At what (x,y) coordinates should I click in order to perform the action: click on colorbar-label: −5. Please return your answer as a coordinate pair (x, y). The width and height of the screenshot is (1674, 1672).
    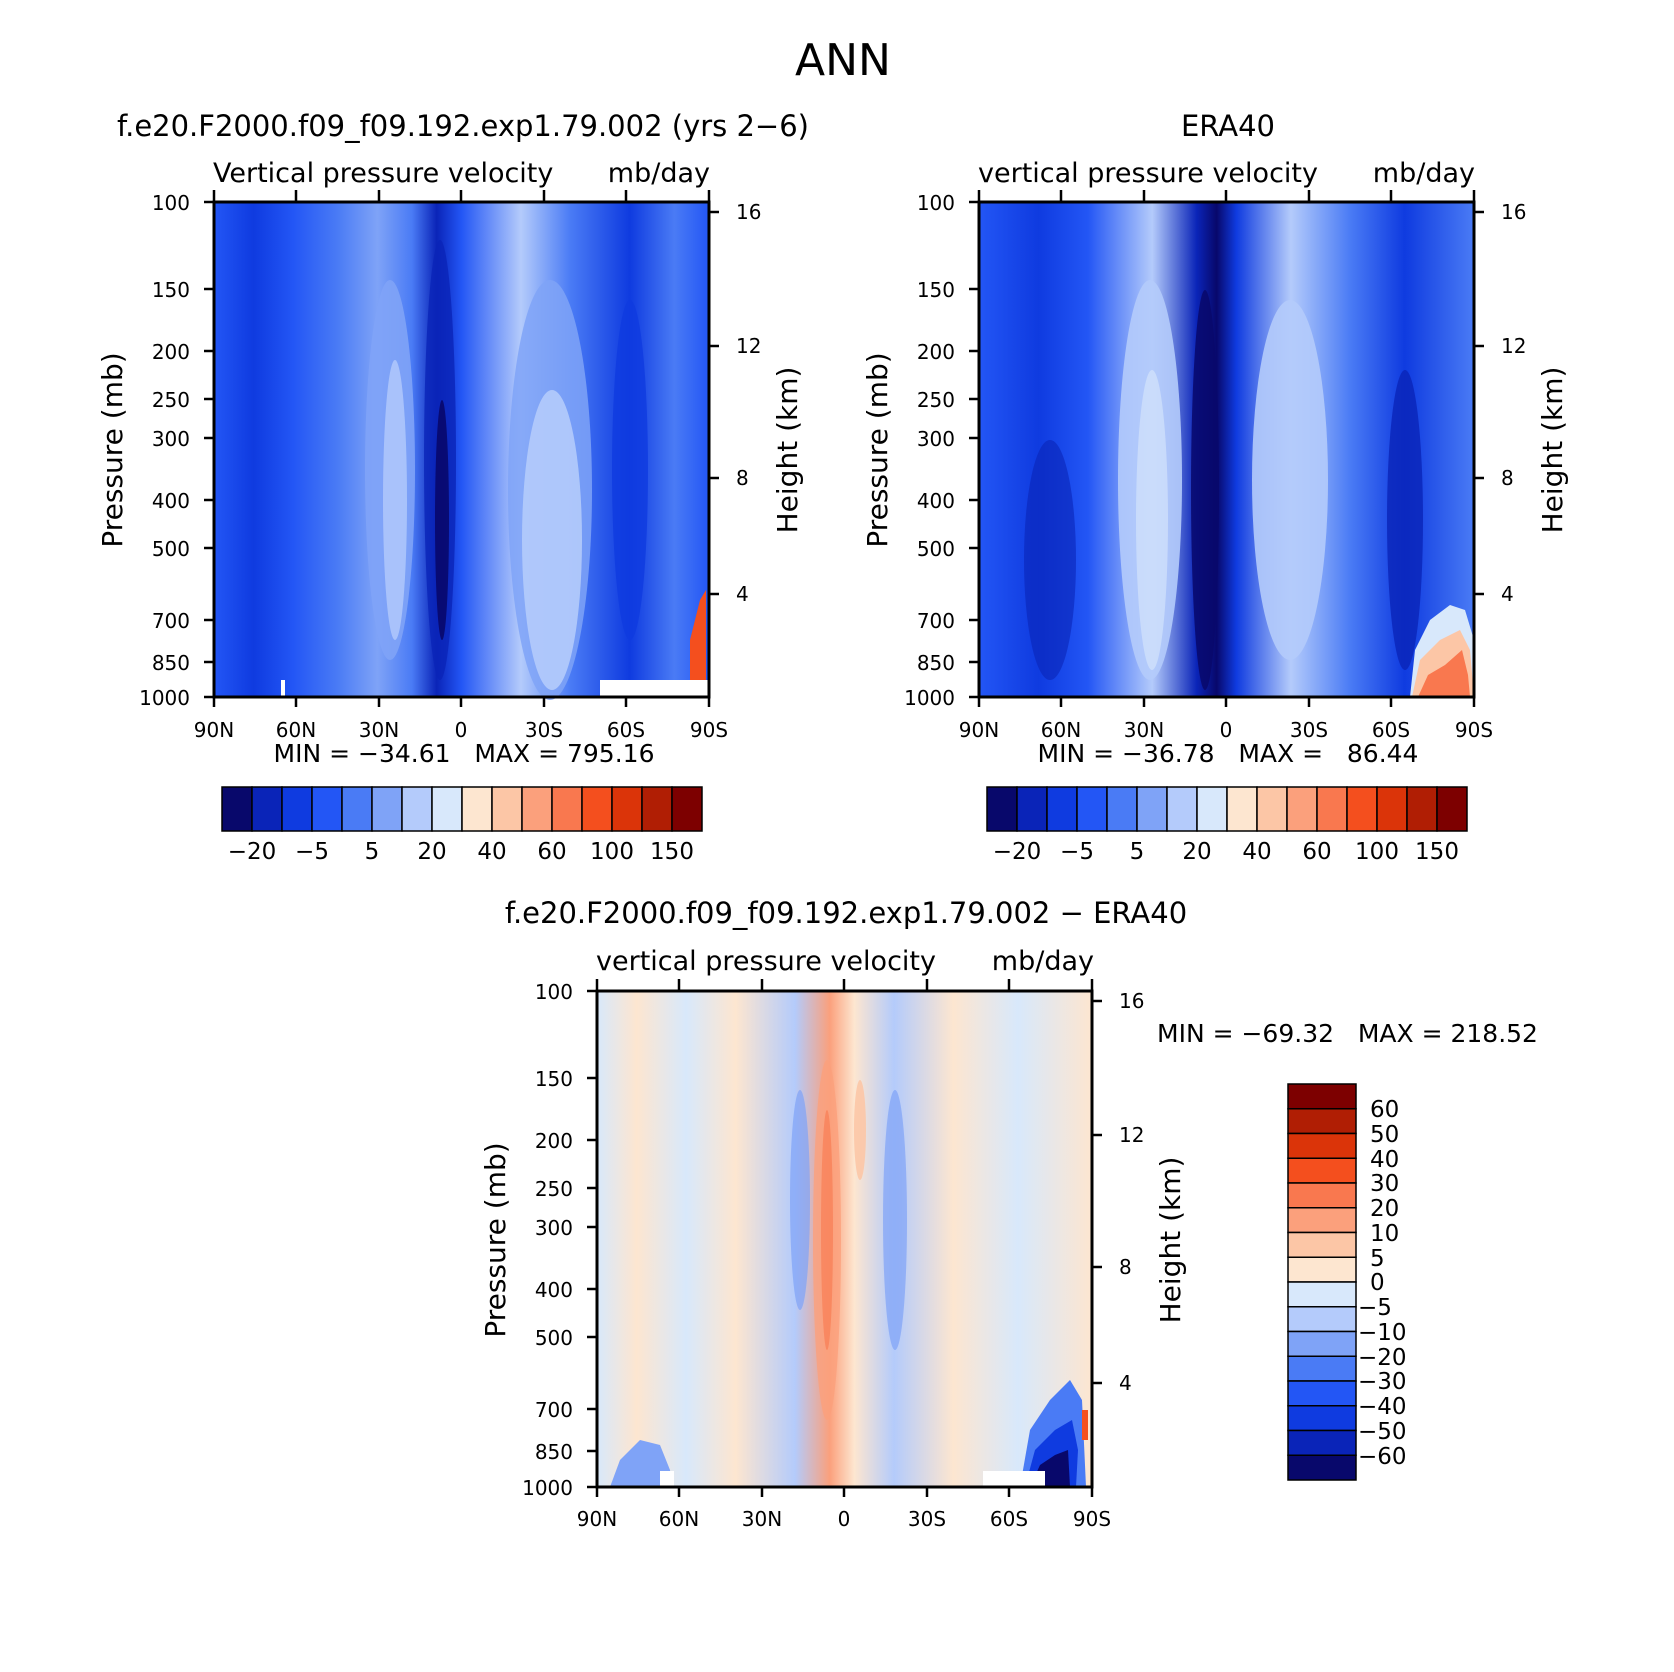
    Looking at the image, I should click on (1375, 1308).